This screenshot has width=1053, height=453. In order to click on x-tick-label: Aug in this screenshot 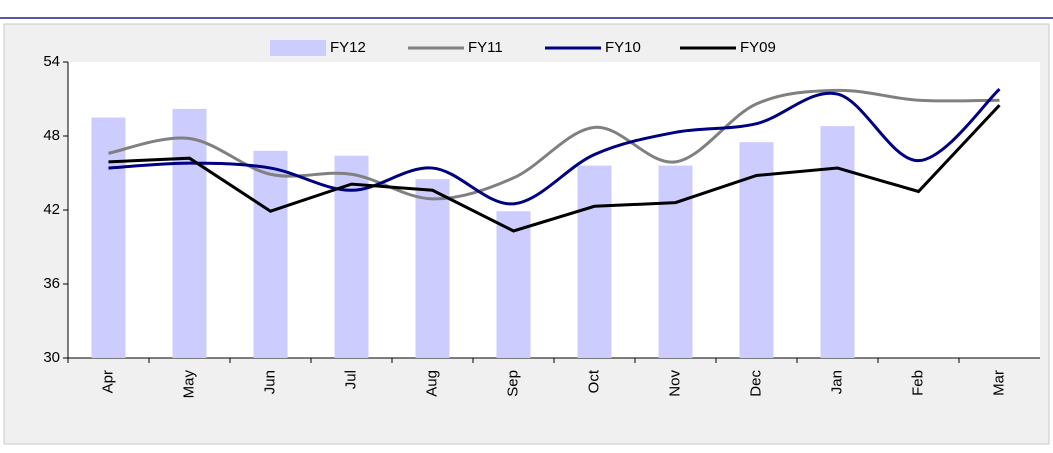, I will do `click(431, 383)`.